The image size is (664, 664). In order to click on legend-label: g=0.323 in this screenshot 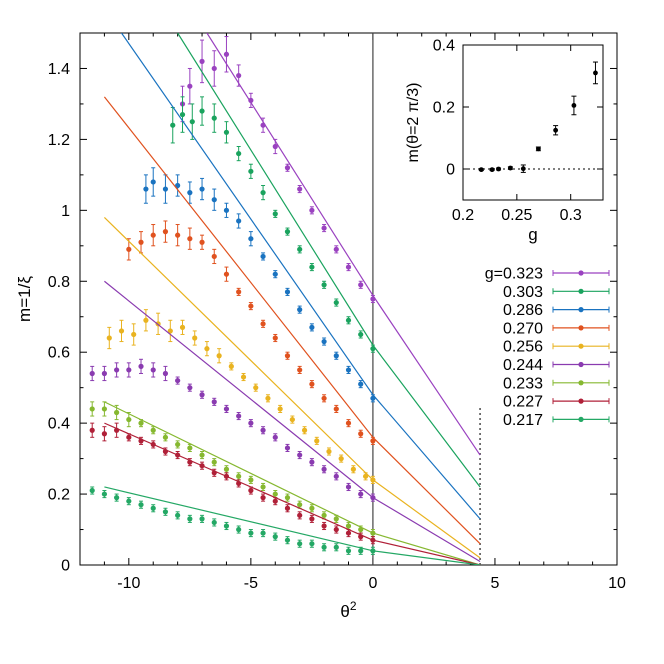, I will do `click(514, 274)`.